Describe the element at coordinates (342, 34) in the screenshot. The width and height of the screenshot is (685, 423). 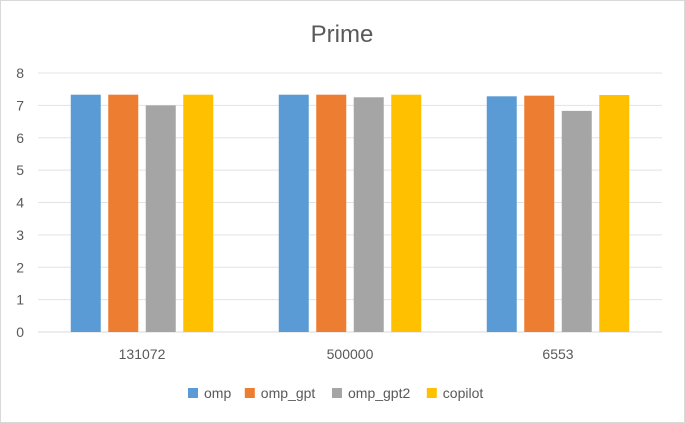
I see `chart-title: Prime` at that location.